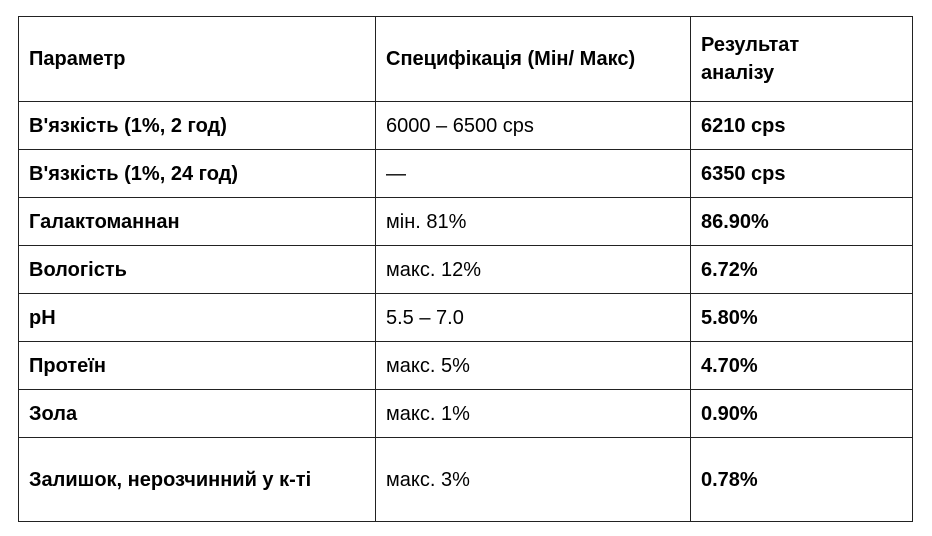  What do you see at coordinates (801, 317) in the screenshot?
I see `table-cell: 5.80%` at bounding box center [801, 317].